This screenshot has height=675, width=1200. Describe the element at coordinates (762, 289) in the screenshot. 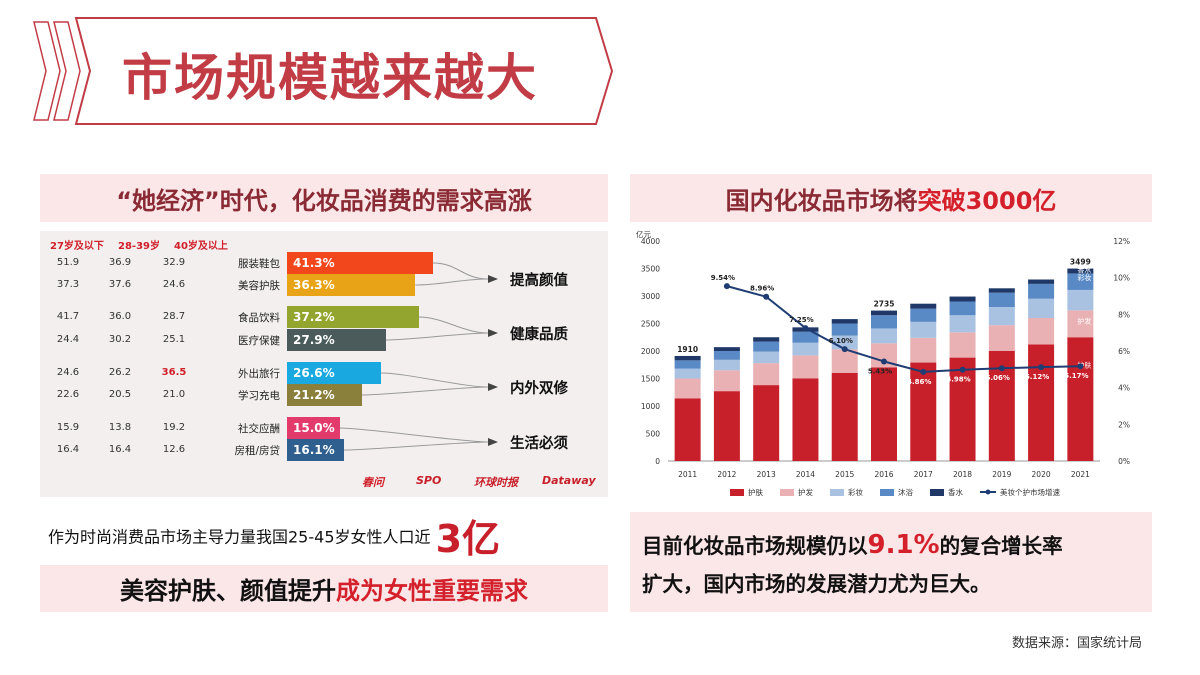

I see `growth-label: 8.96%` at that location.